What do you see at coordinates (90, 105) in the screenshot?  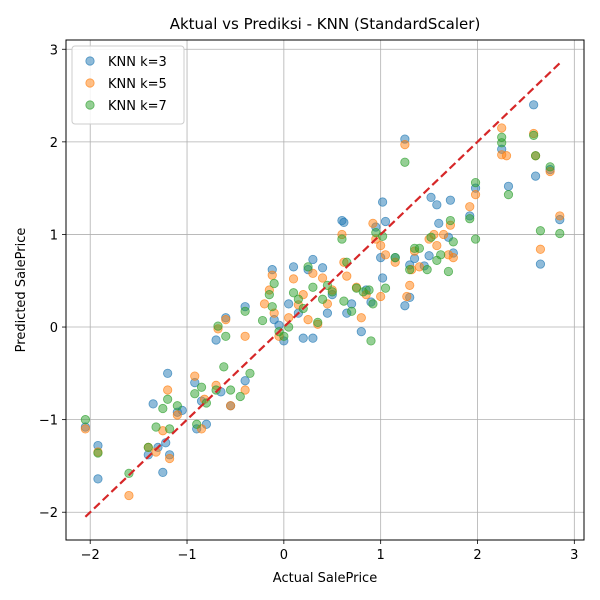 I see `legend-marker` at bounding box center [90, 105].